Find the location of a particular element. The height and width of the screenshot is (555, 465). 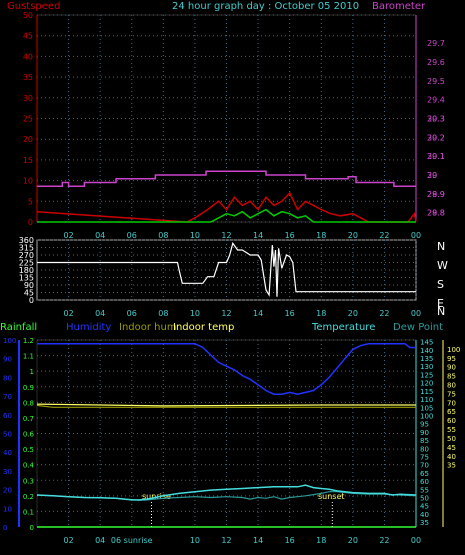

rain-tick-5: 0.5 is located at coordinates (28, 450).